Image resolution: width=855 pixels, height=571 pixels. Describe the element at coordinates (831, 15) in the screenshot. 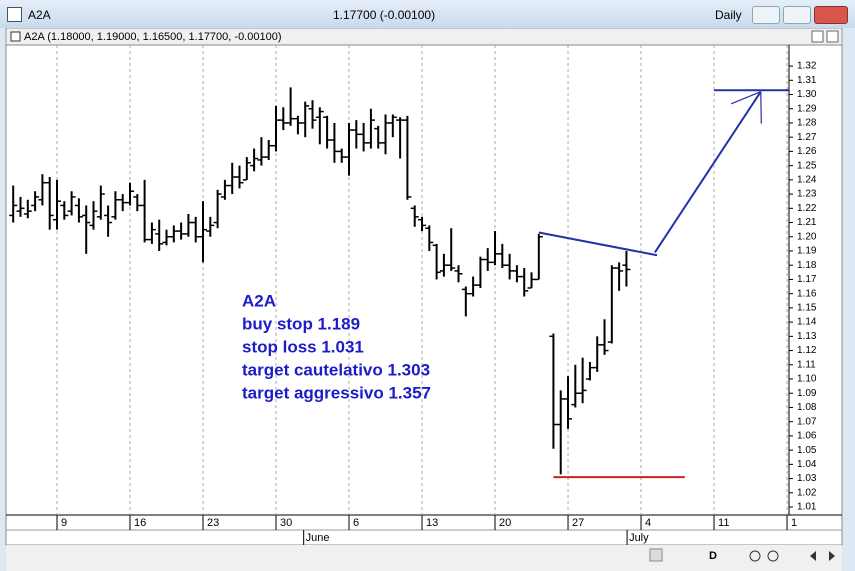

I see `close-button` at that location.